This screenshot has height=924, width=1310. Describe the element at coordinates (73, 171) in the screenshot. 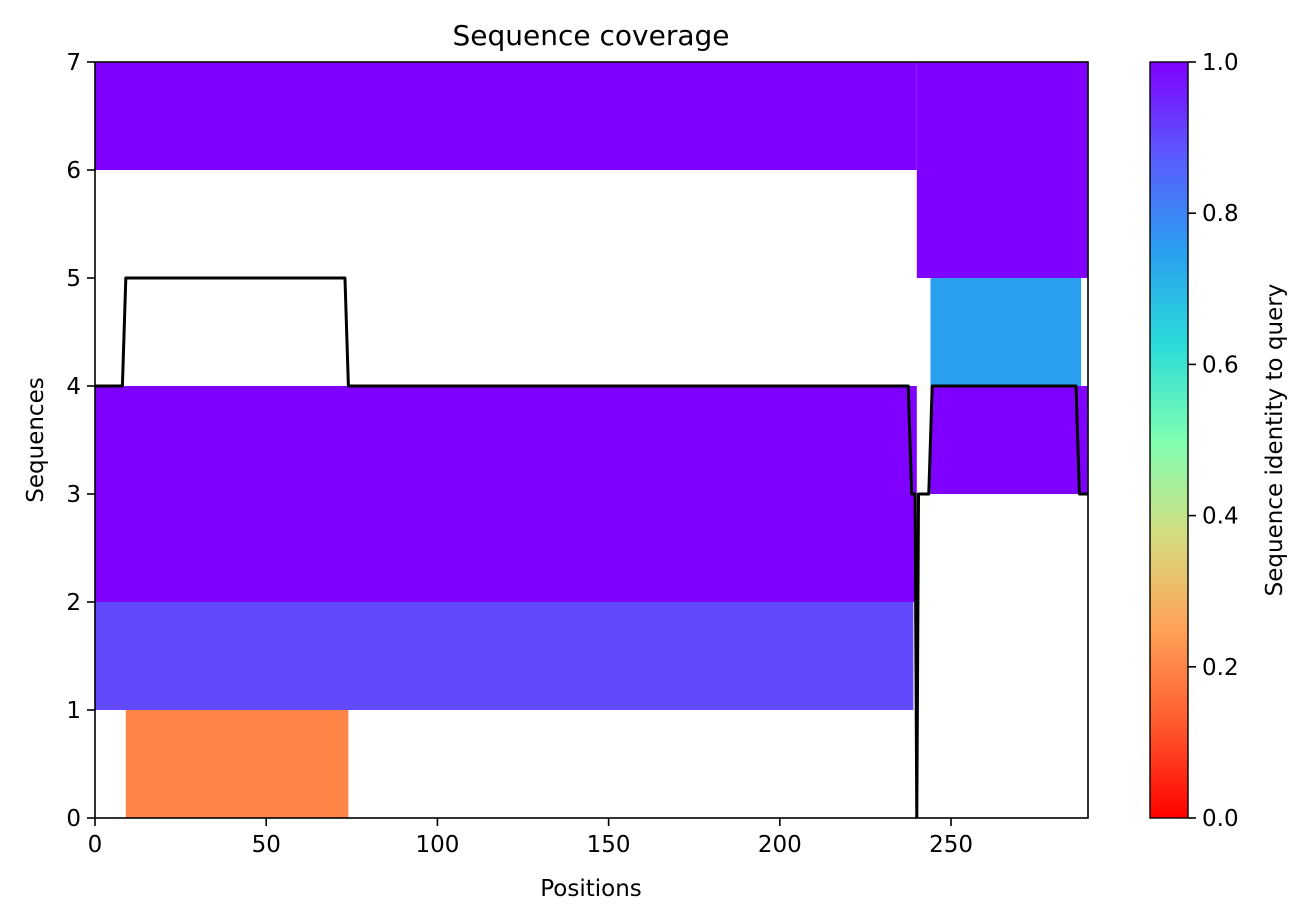

I see `y-tick-label: 6` at that location.